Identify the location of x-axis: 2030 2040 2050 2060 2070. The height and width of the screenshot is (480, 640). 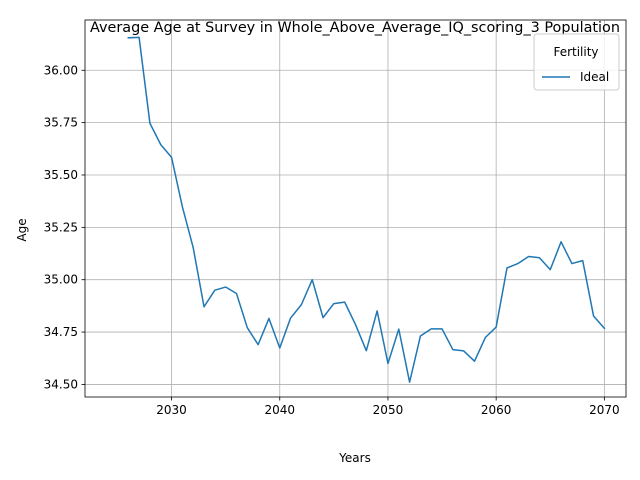
(388, 407).